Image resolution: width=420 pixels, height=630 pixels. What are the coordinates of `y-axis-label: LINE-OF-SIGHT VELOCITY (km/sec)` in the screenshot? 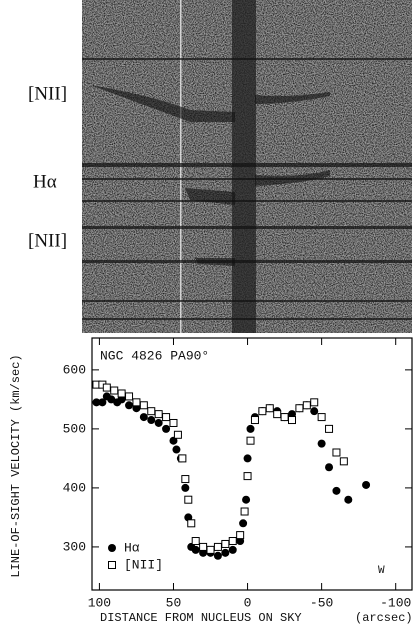 It's located at (16, 465).